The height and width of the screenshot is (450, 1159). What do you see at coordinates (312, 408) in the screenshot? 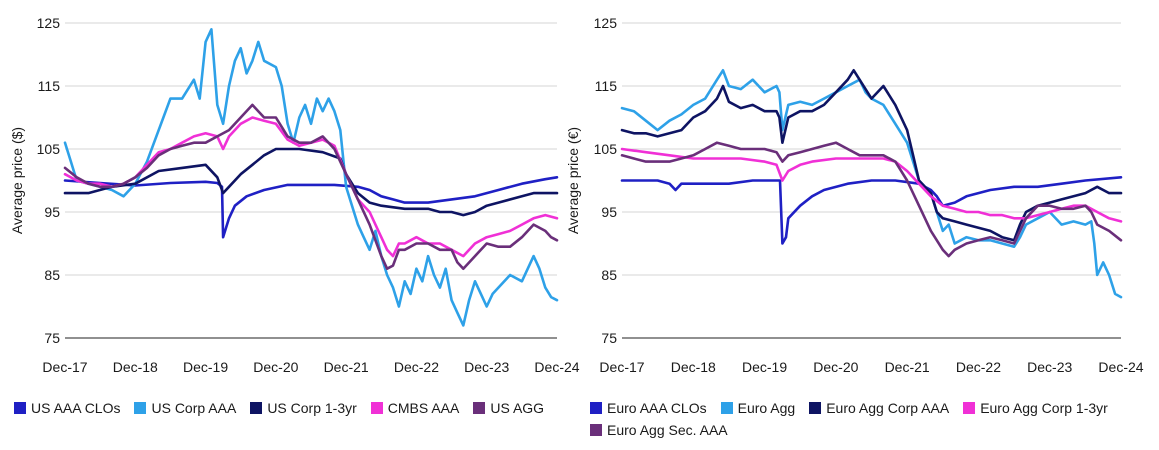
I see `legend-label: US Corp 1-3yr` at bounding box center [312, 408].